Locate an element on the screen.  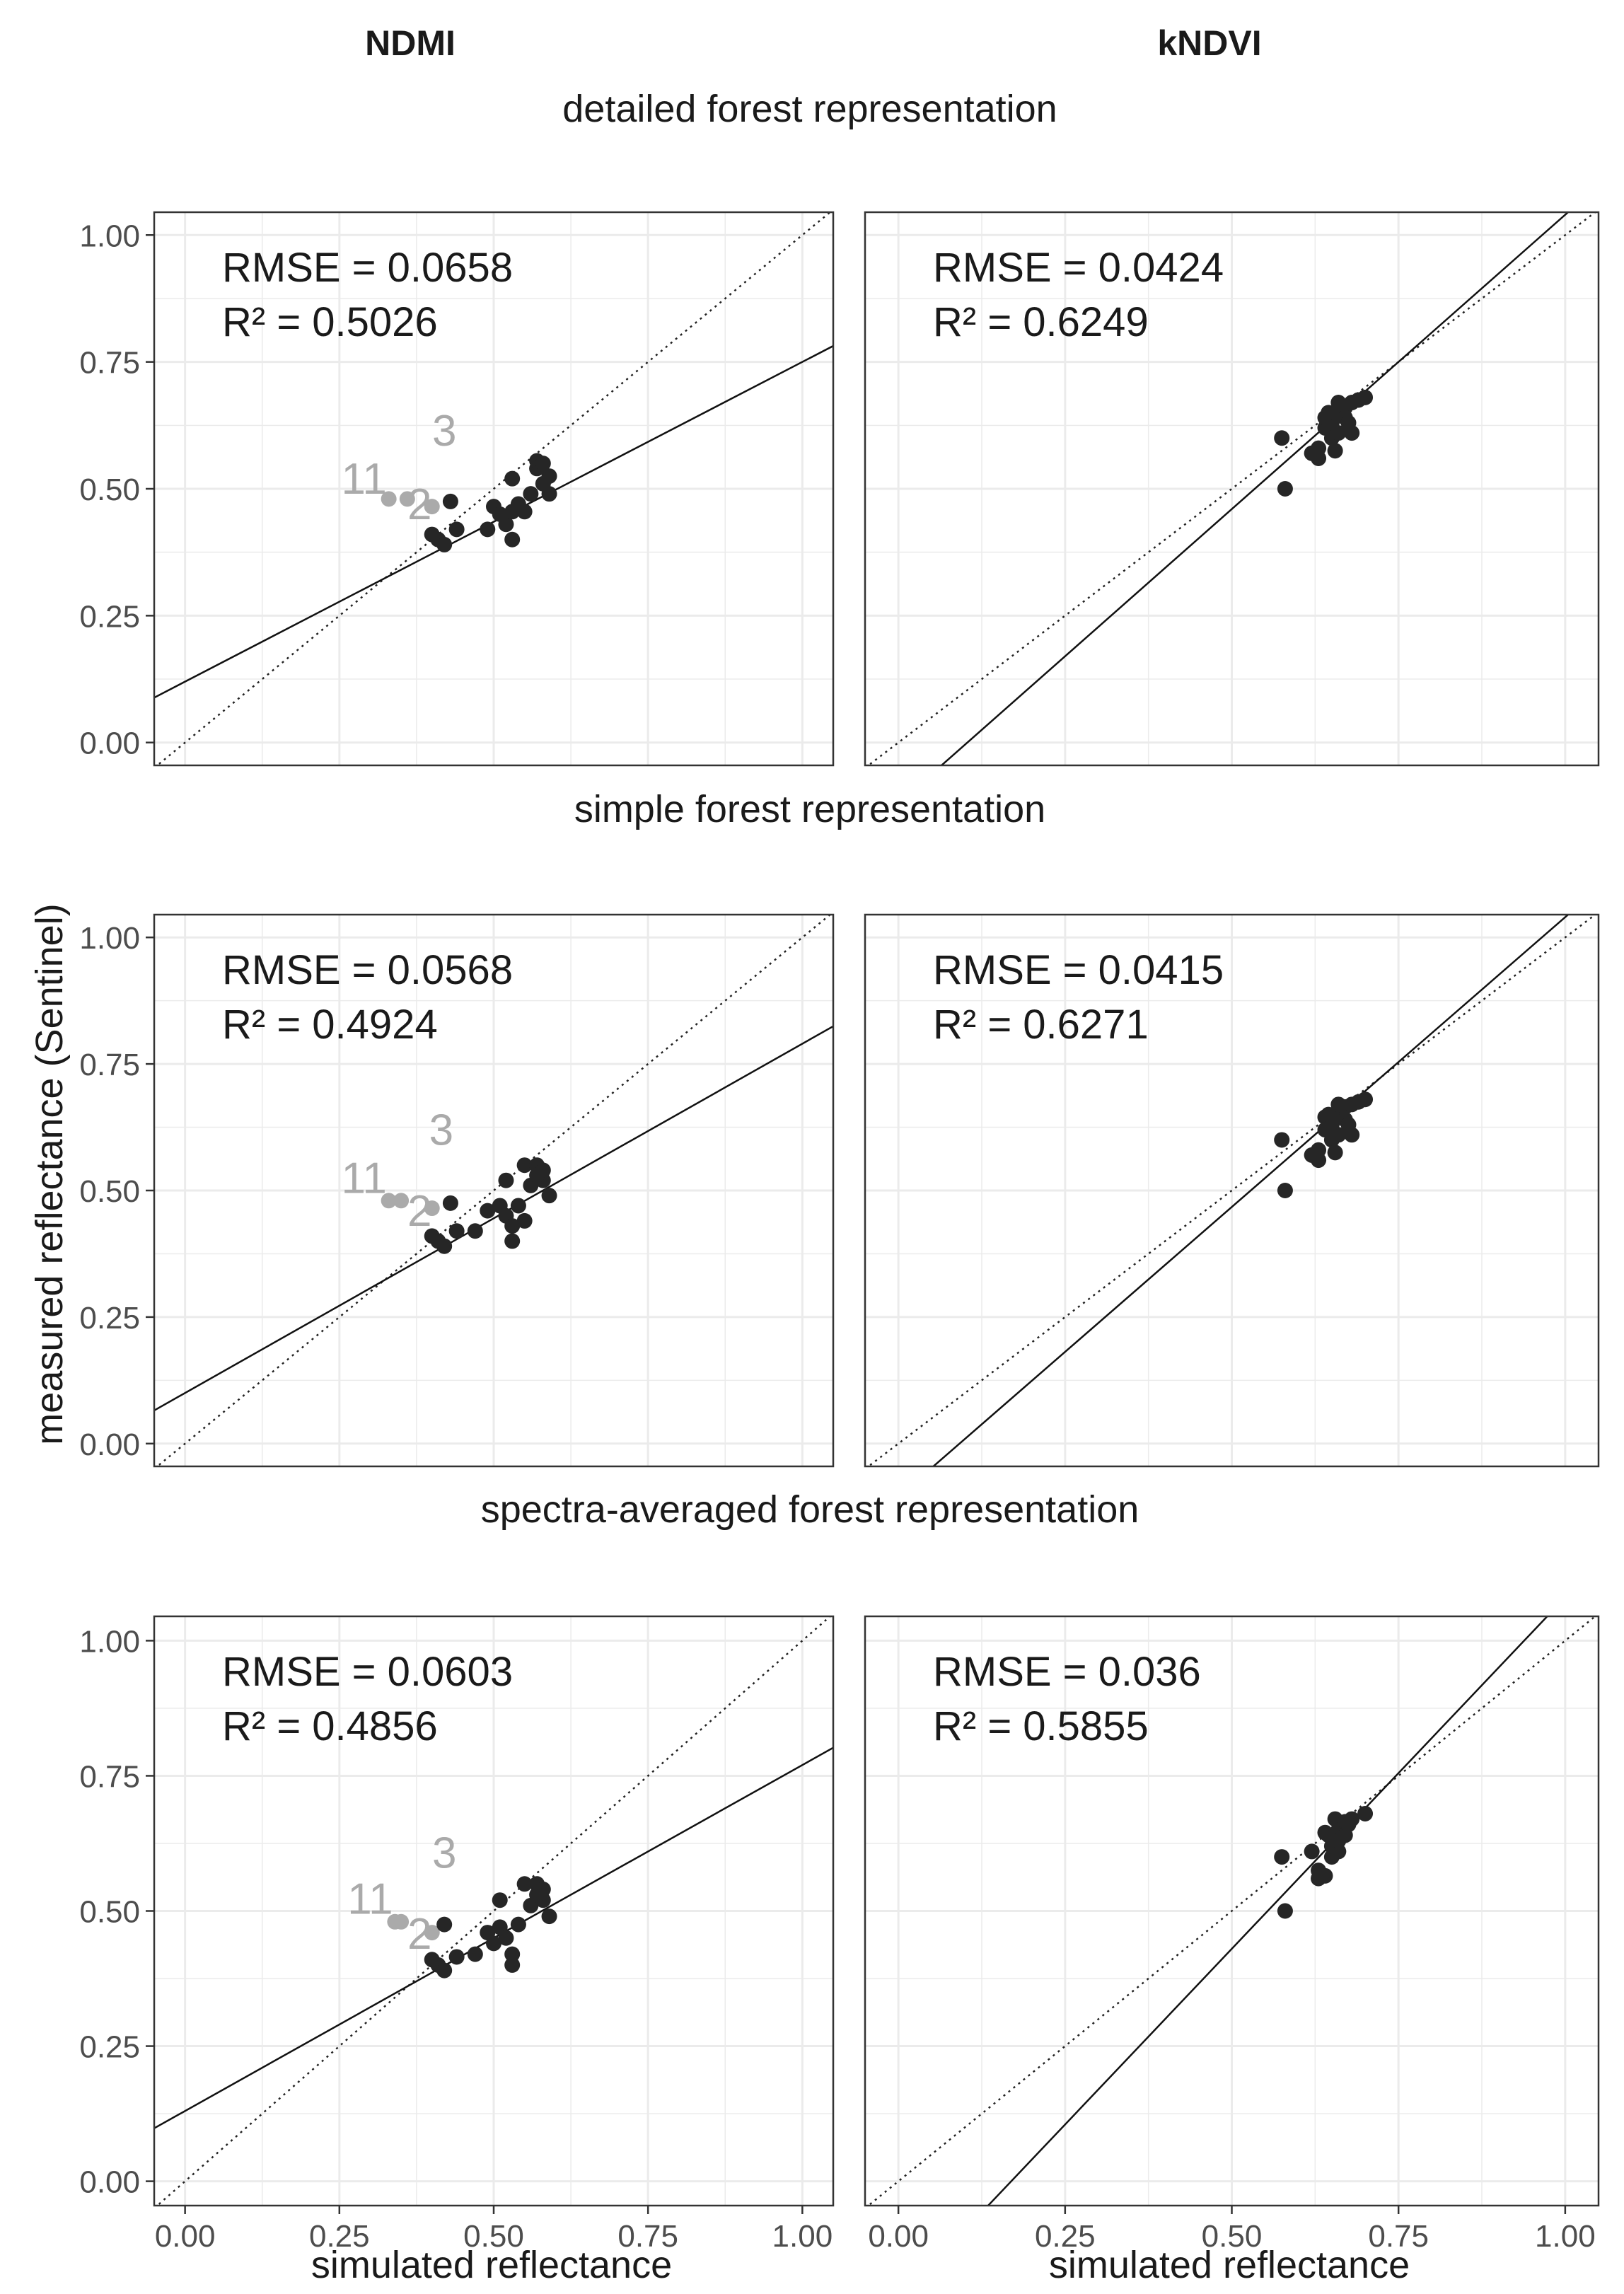
rmse-annotation: RMSE = 0.036 is located at coordinates (1067, 1672).